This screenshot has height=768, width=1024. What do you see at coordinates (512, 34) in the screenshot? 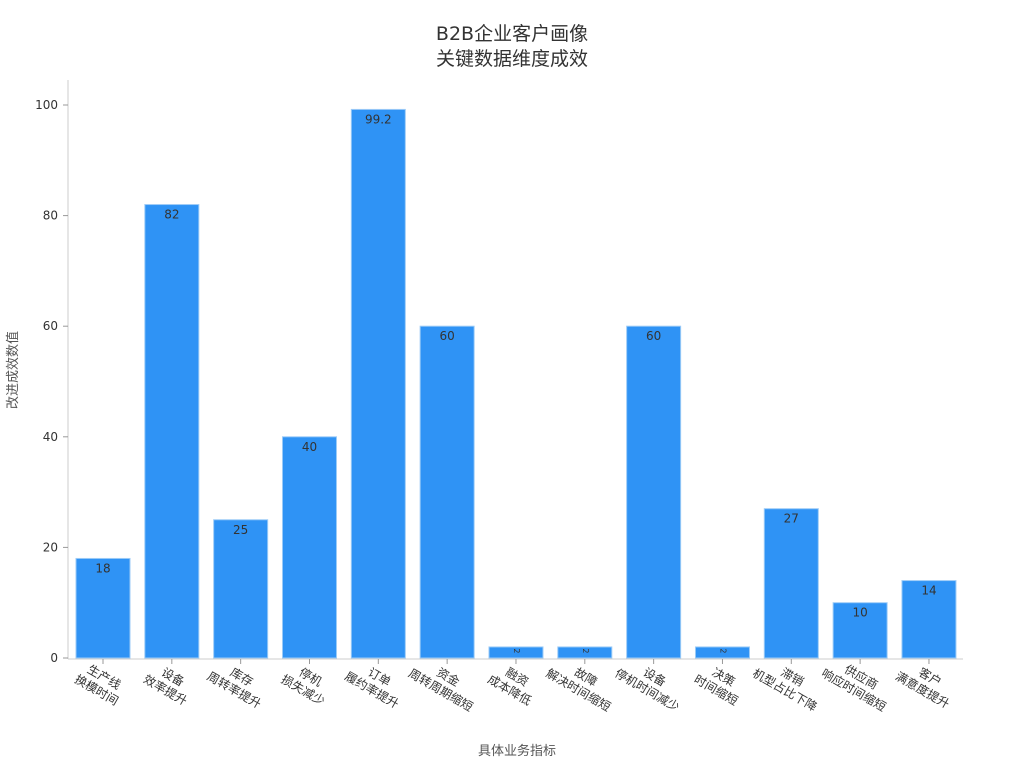
I see `chart-title-line1: B2B企业客户画像` at bounding box center [512, 34].